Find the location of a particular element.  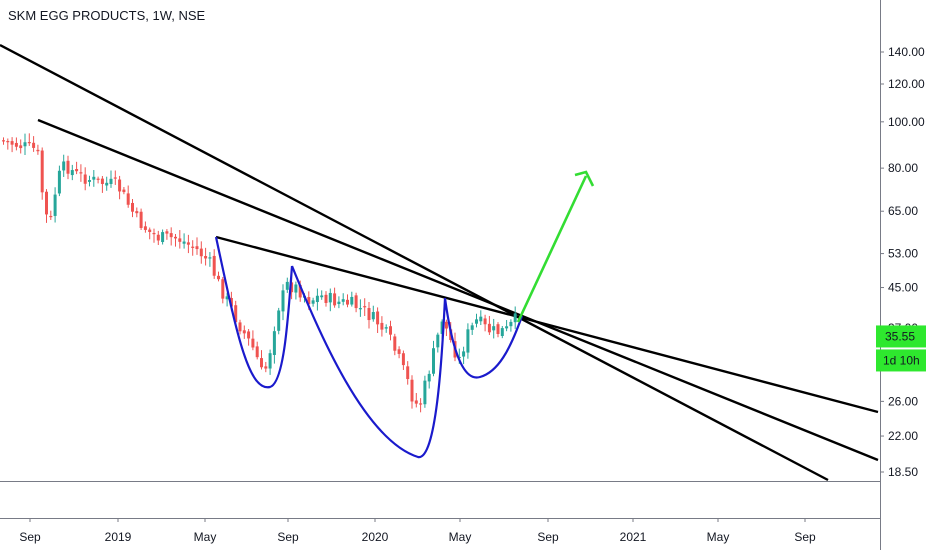

target-arrow-head is located at coordinates (584, 178).